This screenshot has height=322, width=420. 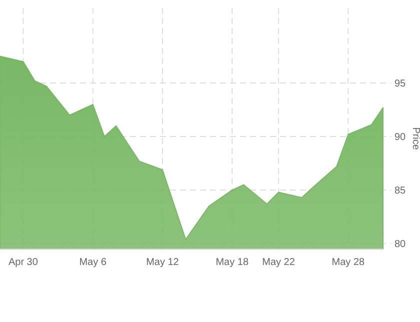 I want to click on y-tick-label: 90, so click(x=400, y=138).